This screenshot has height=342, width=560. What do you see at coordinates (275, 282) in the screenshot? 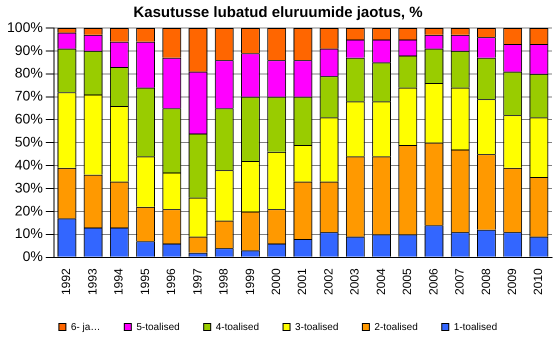
I see `x-tick-label: 2000` at bounding box center [275, 282].